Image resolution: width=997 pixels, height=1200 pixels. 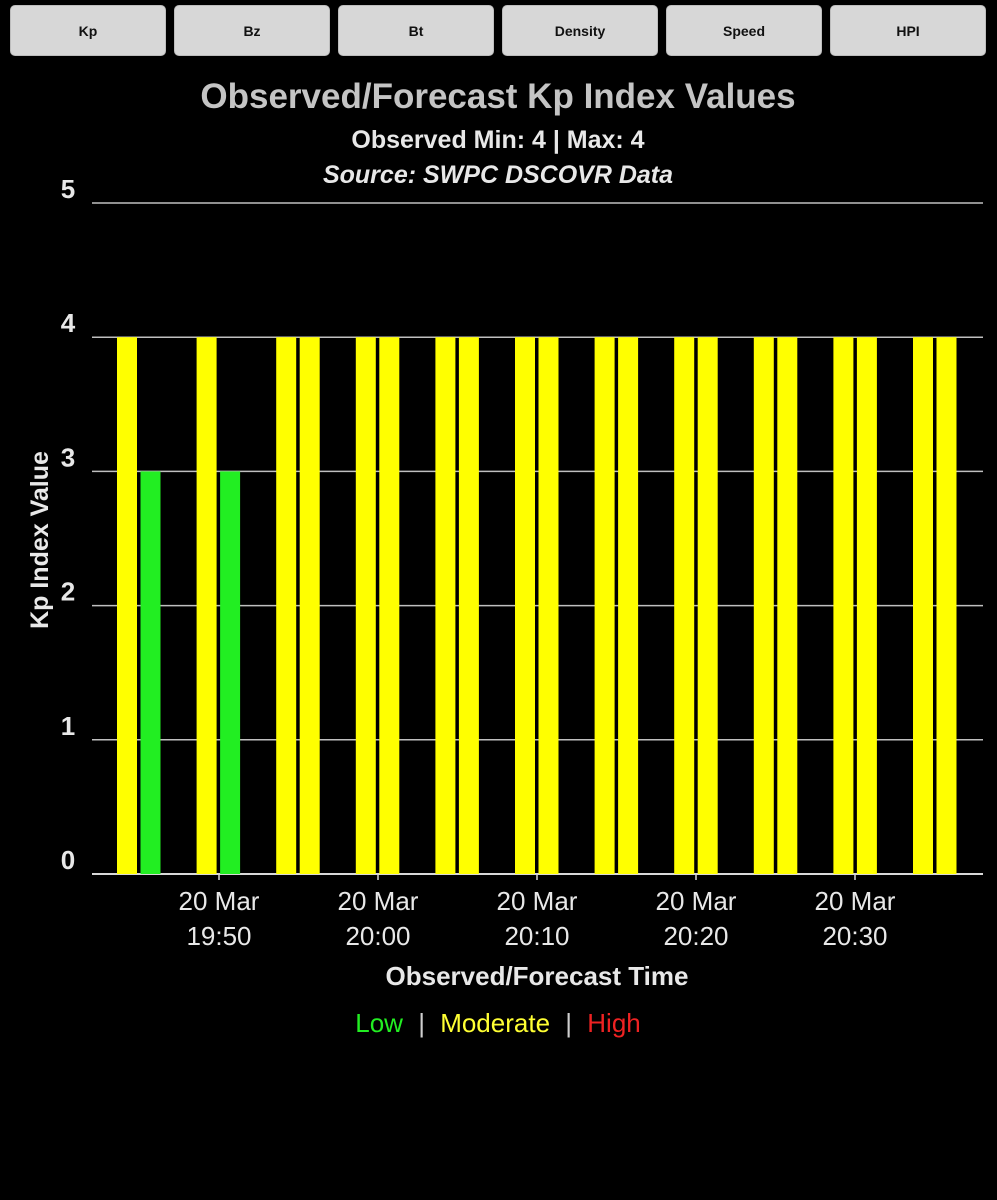 What do you see at coordinates (68, 860) in the screenshot?
I see `y-tick-label: 0` at bounding box center [68, 860].